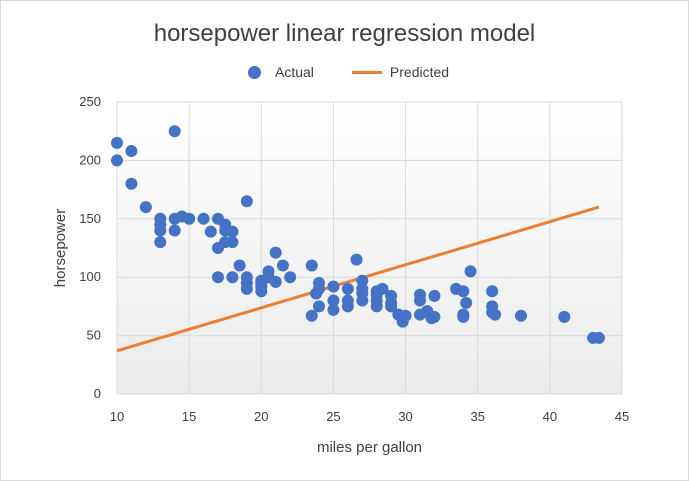 The width and height of the screenshot is (689, 481). Describe the element at coordinates (60, 248) in the screenshot. I see `y-axis-title: horsepower` at that location.